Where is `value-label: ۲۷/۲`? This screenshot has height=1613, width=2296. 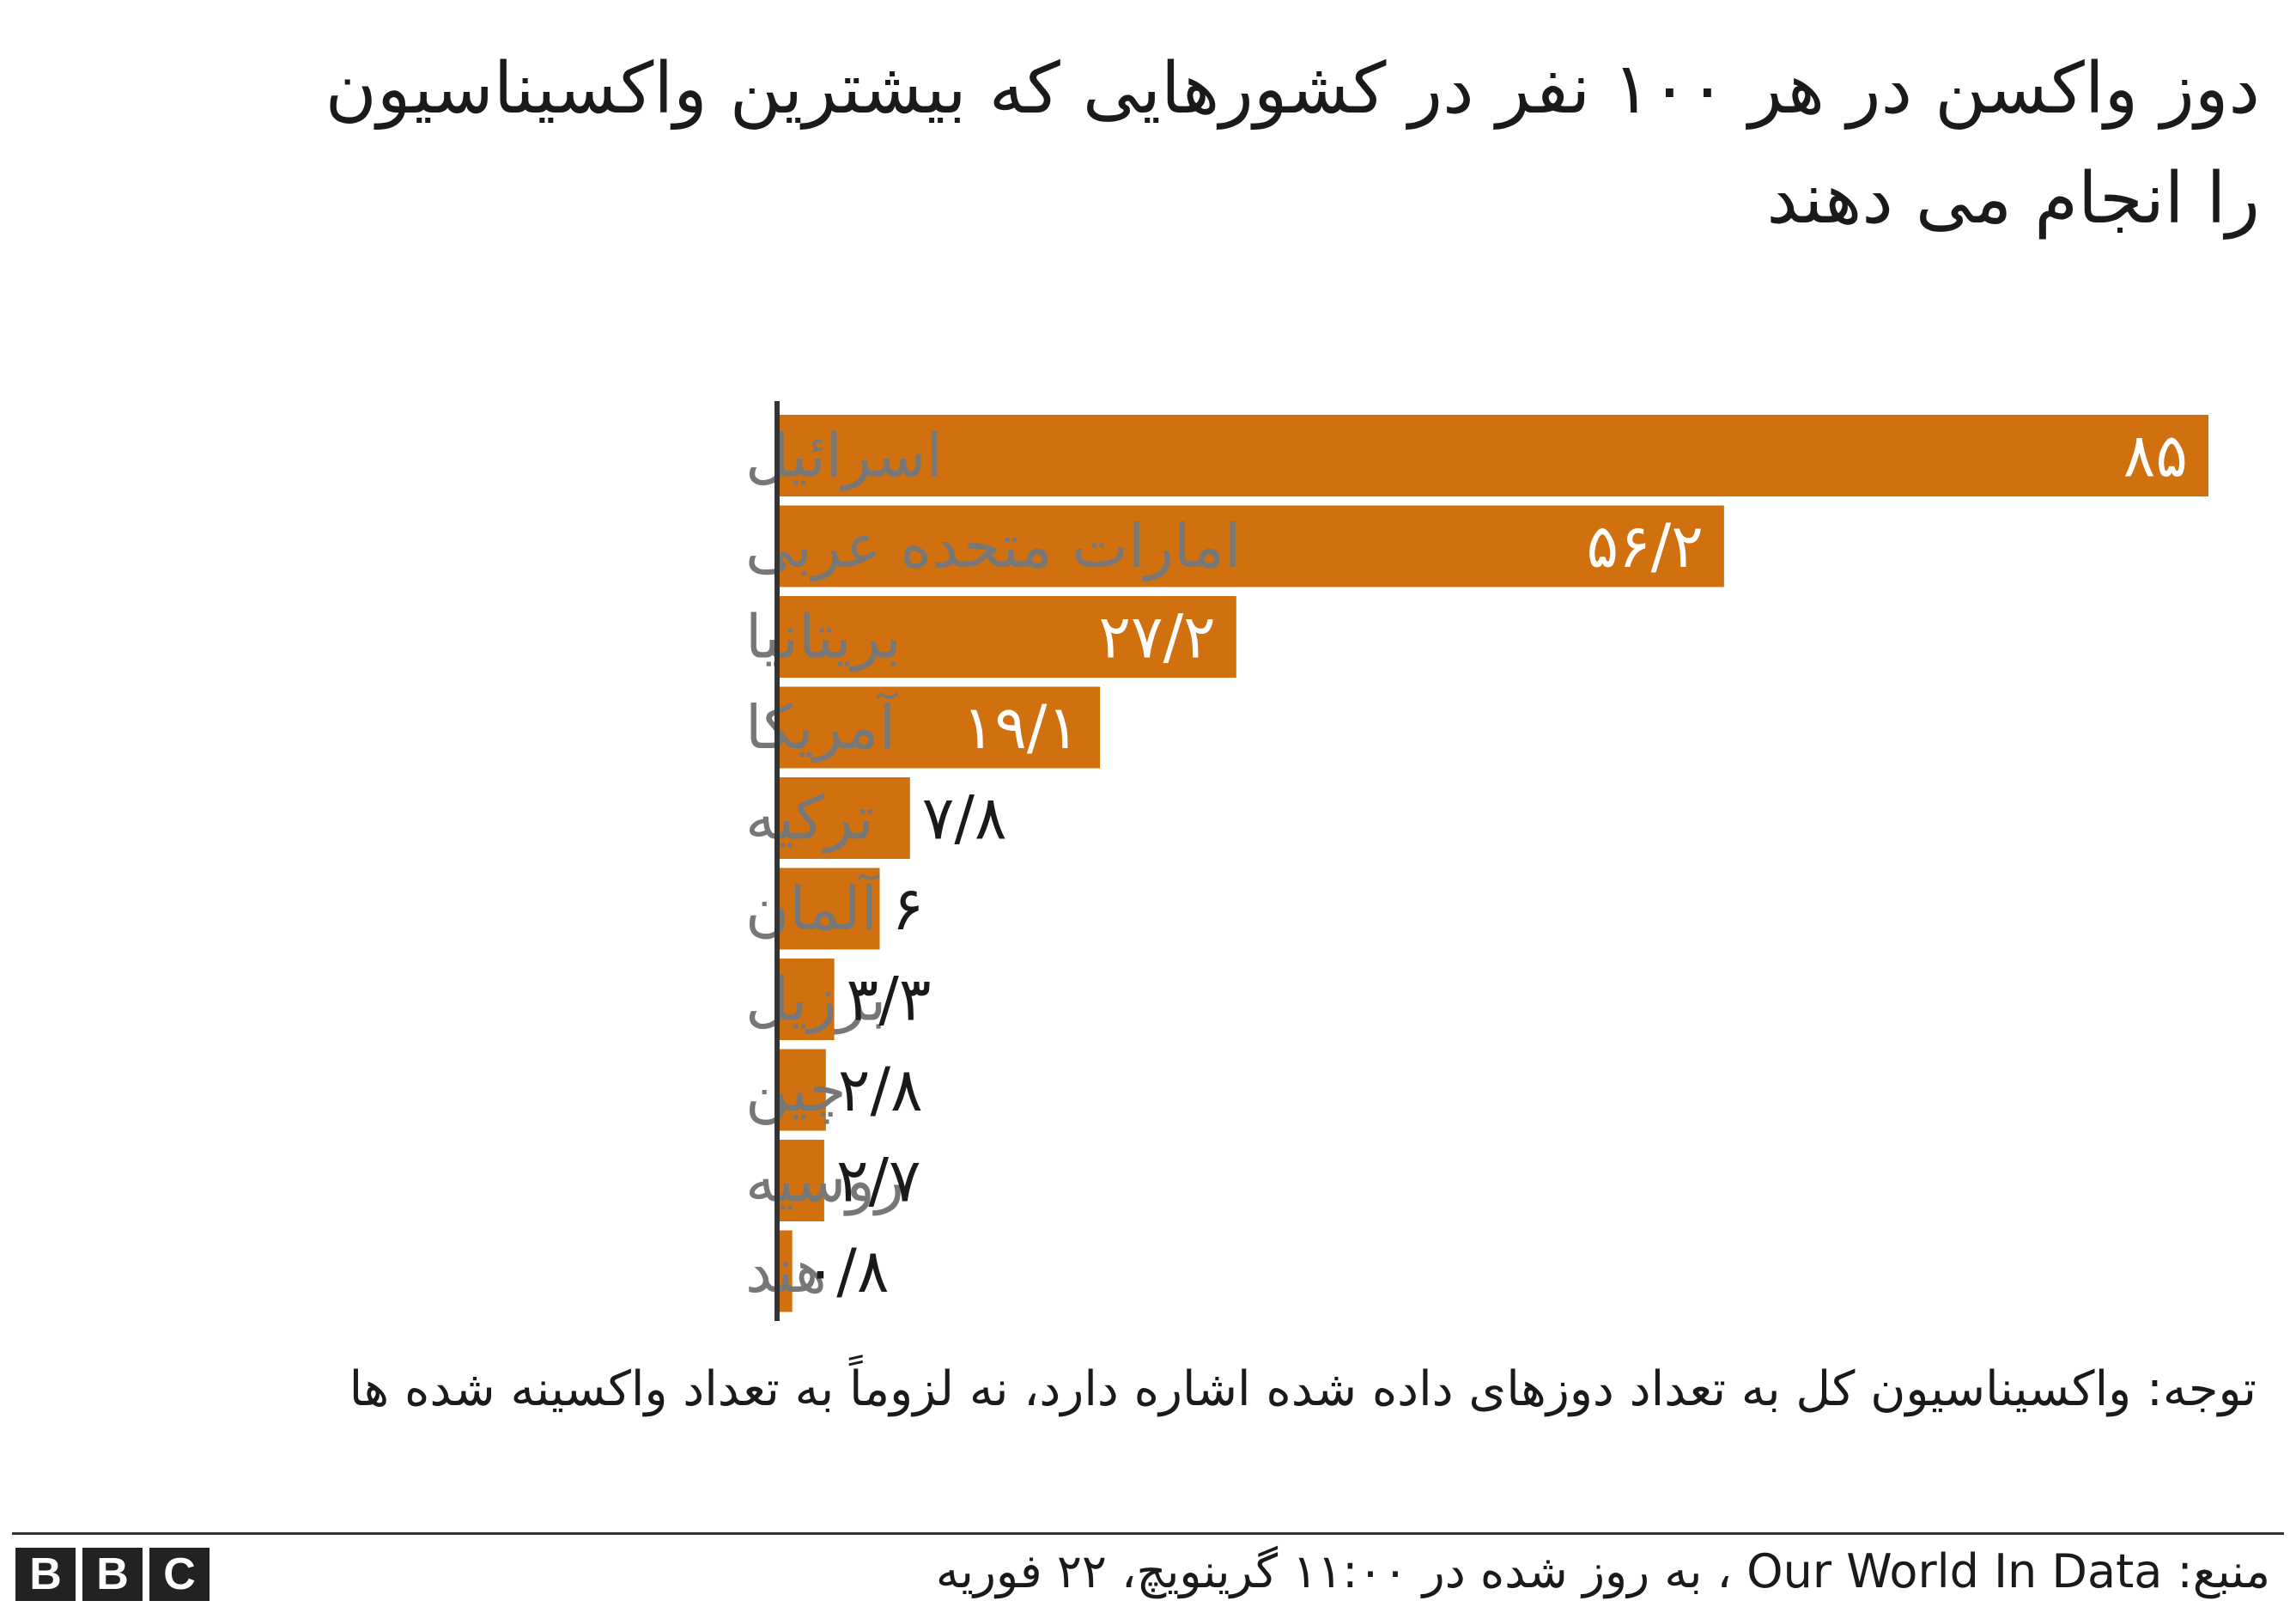
value-label: ۲۷/۲ is located at coordinates (1156, 637).